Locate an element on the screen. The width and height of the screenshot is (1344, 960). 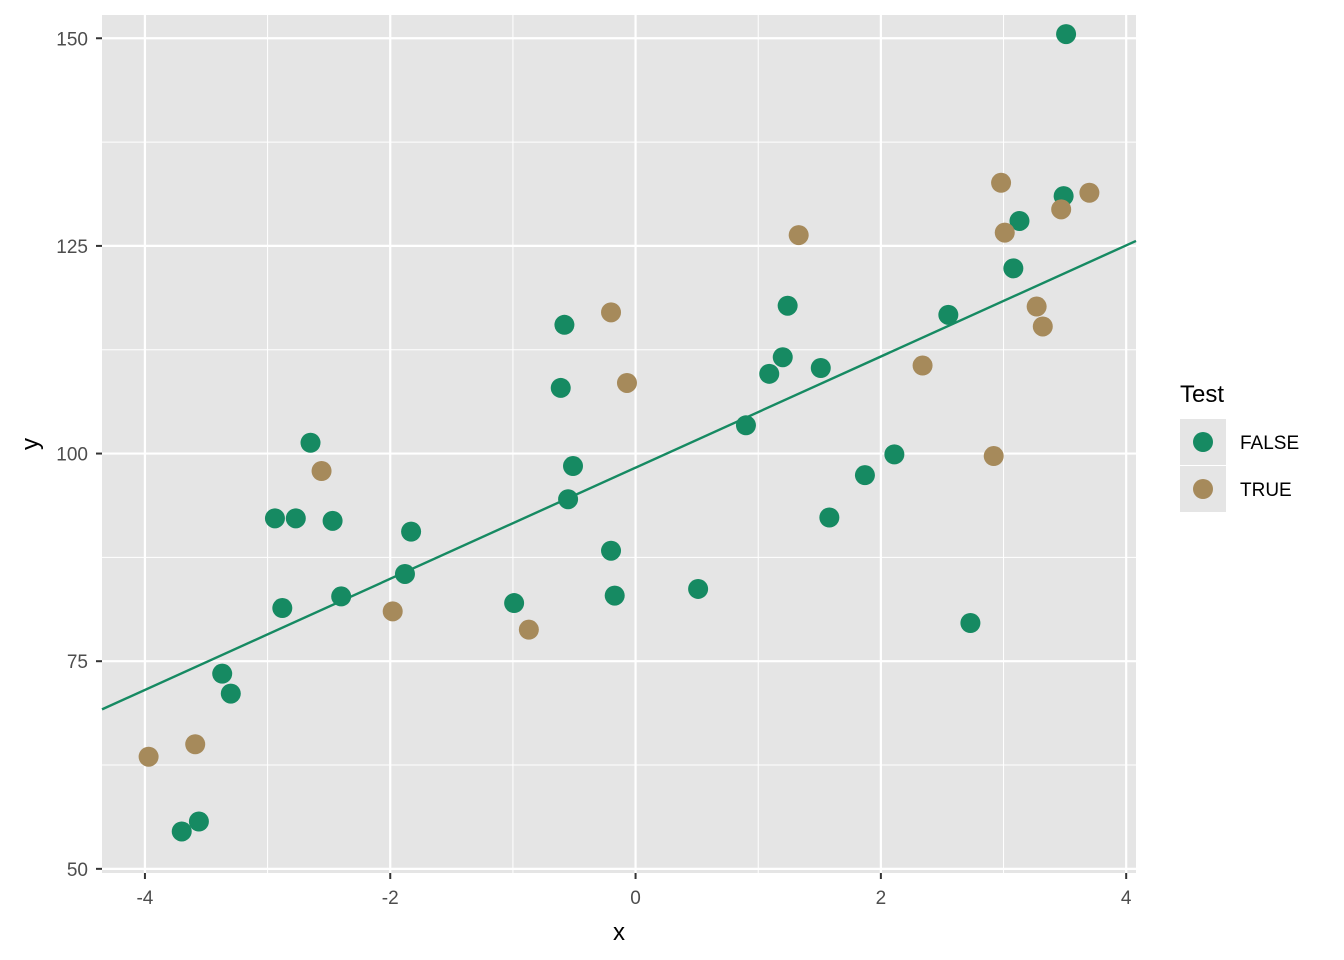
y-tick-label: 100 is located at coordinates (72, 455).